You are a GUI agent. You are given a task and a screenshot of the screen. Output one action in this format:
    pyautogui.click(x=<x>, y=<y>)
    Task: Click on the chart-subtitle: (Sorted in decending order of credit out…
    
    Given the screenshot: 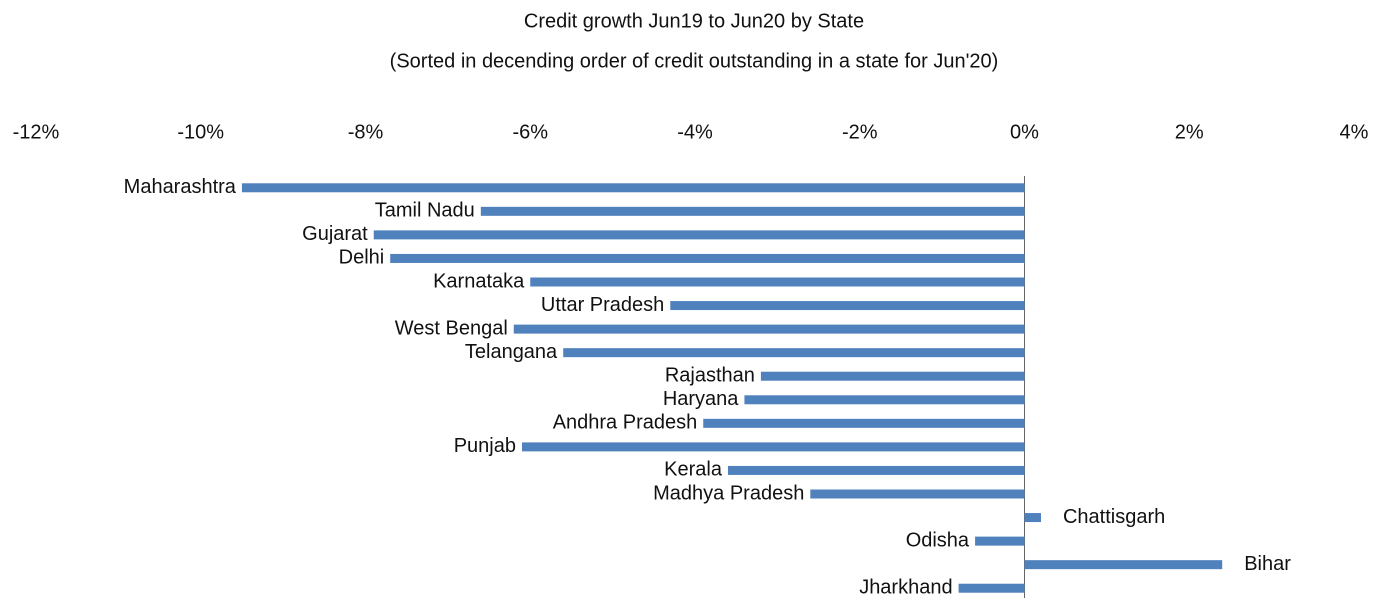 What is the action you would take?
    pyautogui.click(x=694, y=61)
    